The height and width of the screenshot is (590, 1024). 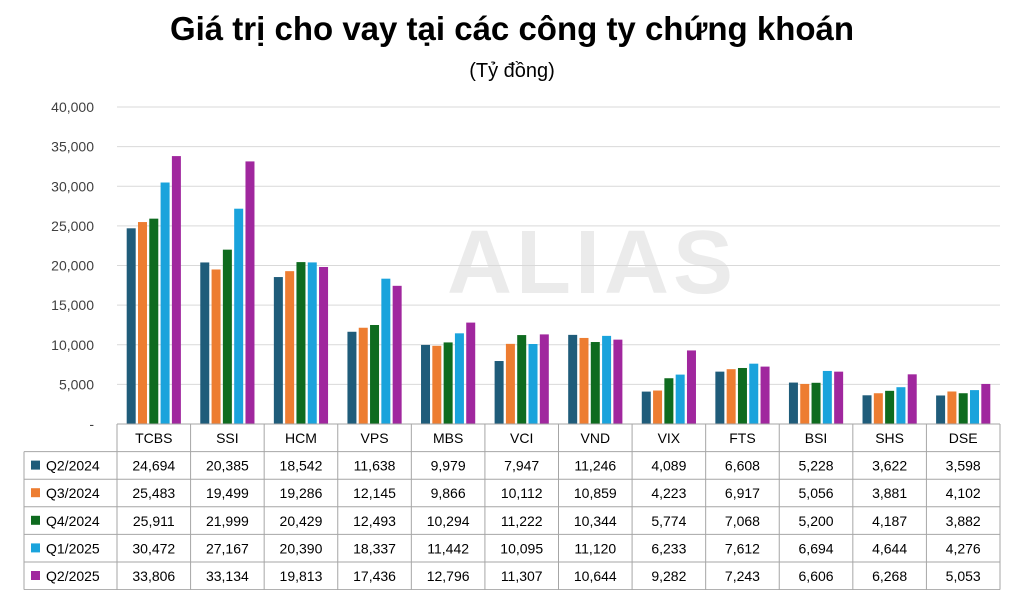 I want to click on data-label: 4,276, so click(x=963, y=548).